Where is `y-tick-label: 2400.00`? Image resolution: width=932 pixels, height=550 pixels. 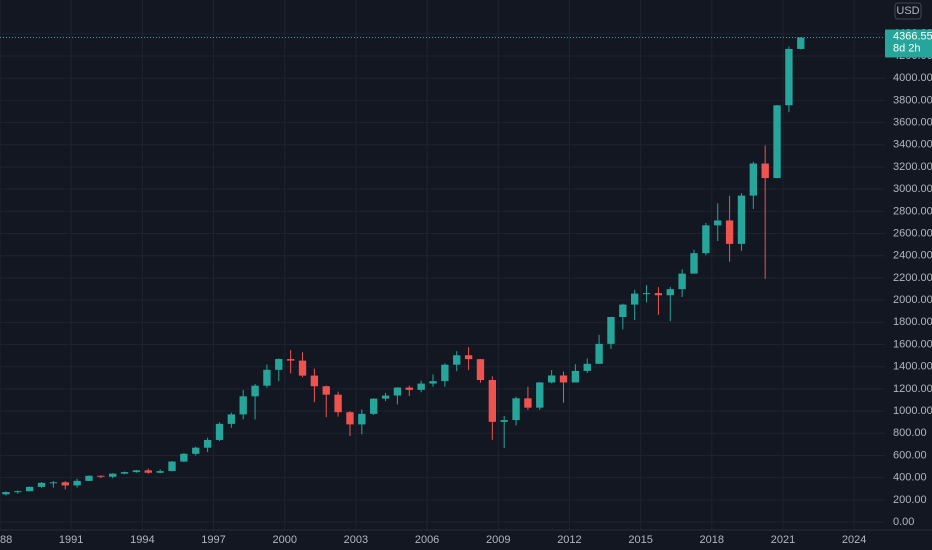 y-tick-label: 2400.00 is located at coordinates (912, 256).